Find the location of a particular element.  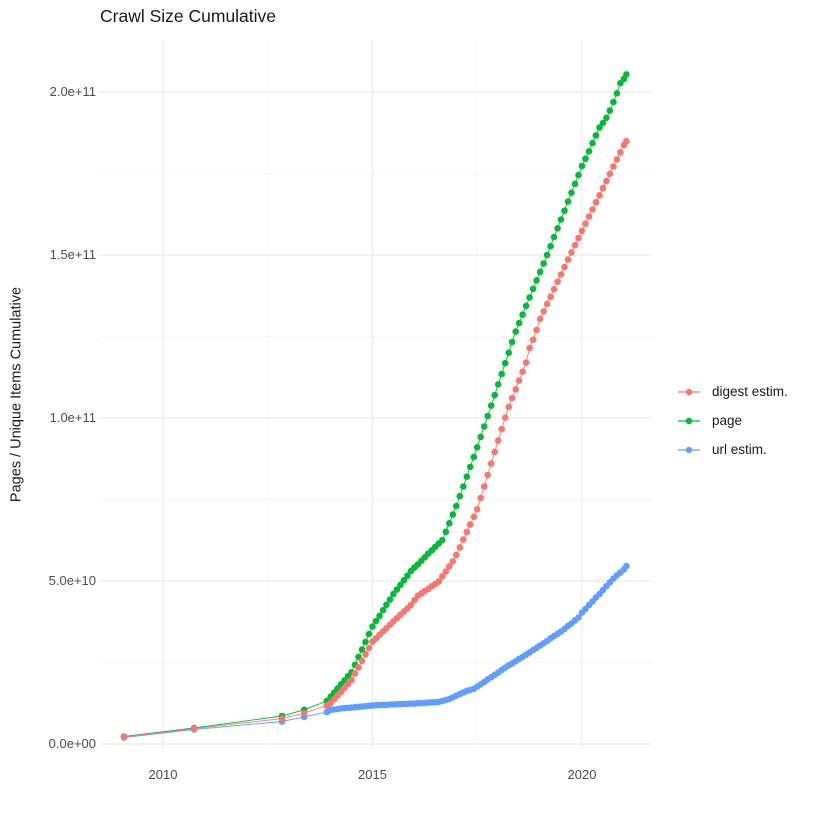

legend-item-page: page is located at coordinates (732, 420).